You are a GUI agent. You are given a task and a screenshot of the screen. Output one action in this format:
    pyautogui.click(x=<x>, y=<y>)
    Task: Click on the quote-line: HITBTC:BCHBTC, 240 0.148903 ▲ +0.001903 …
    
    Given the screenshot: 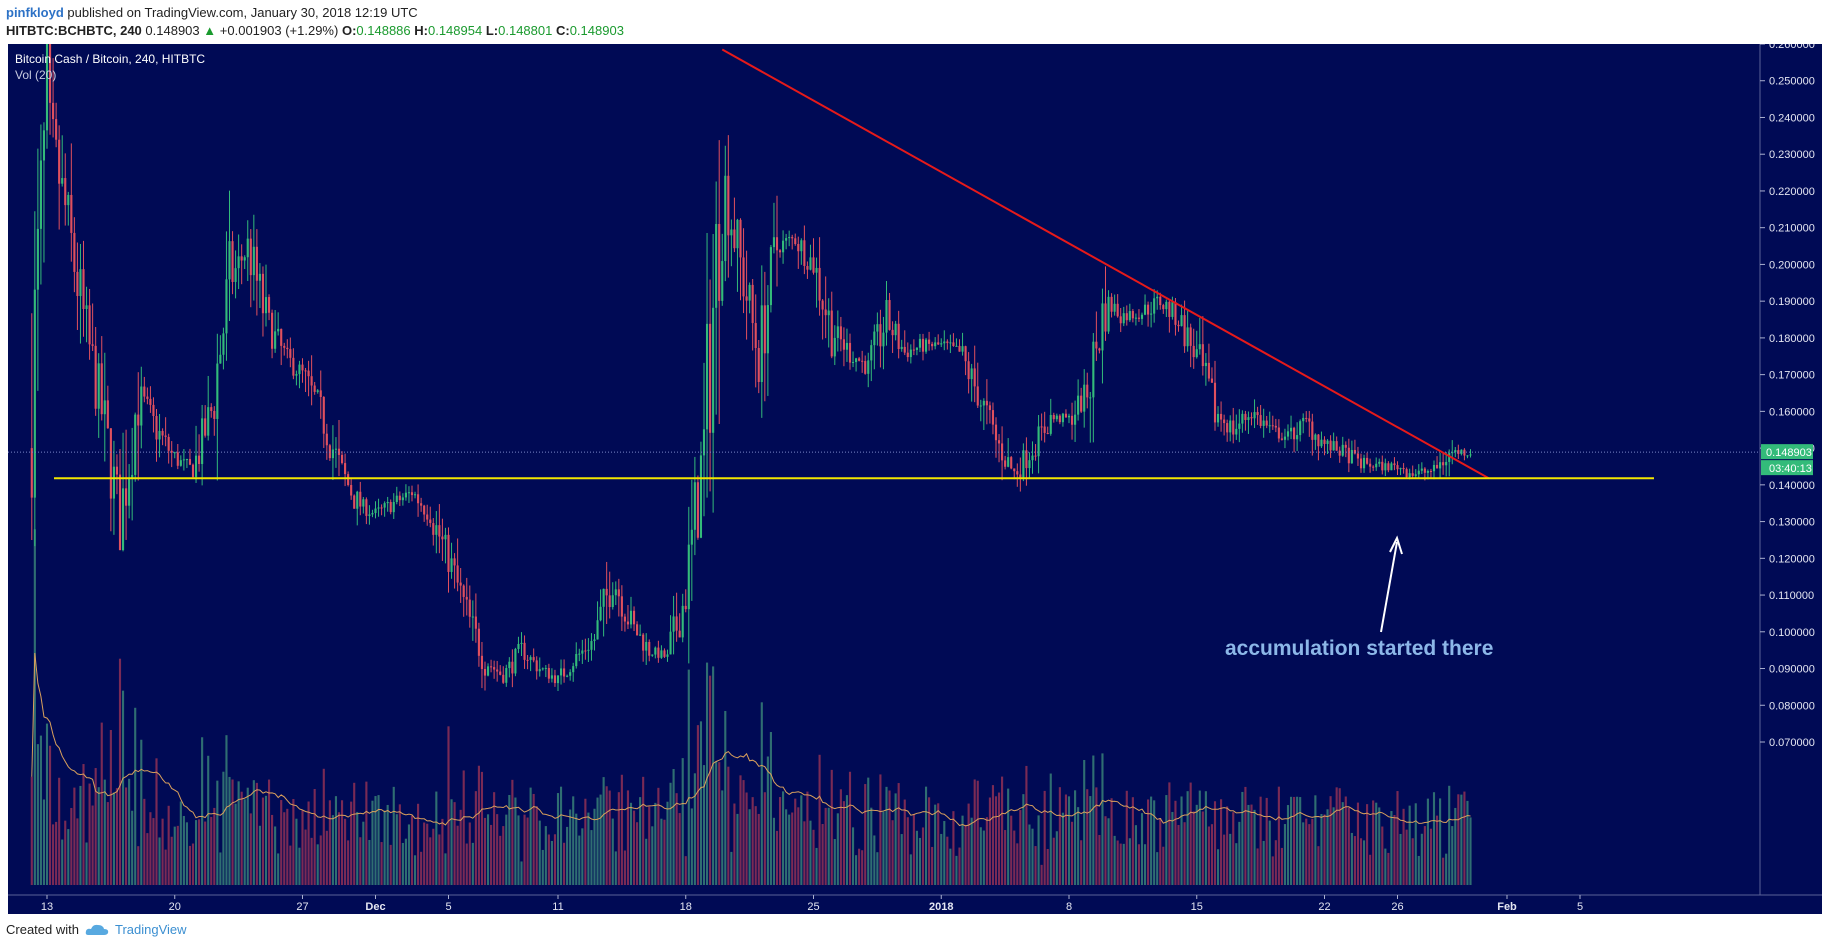 What is the action you would take?
    pyautogui.click(x=315, y=31)
    